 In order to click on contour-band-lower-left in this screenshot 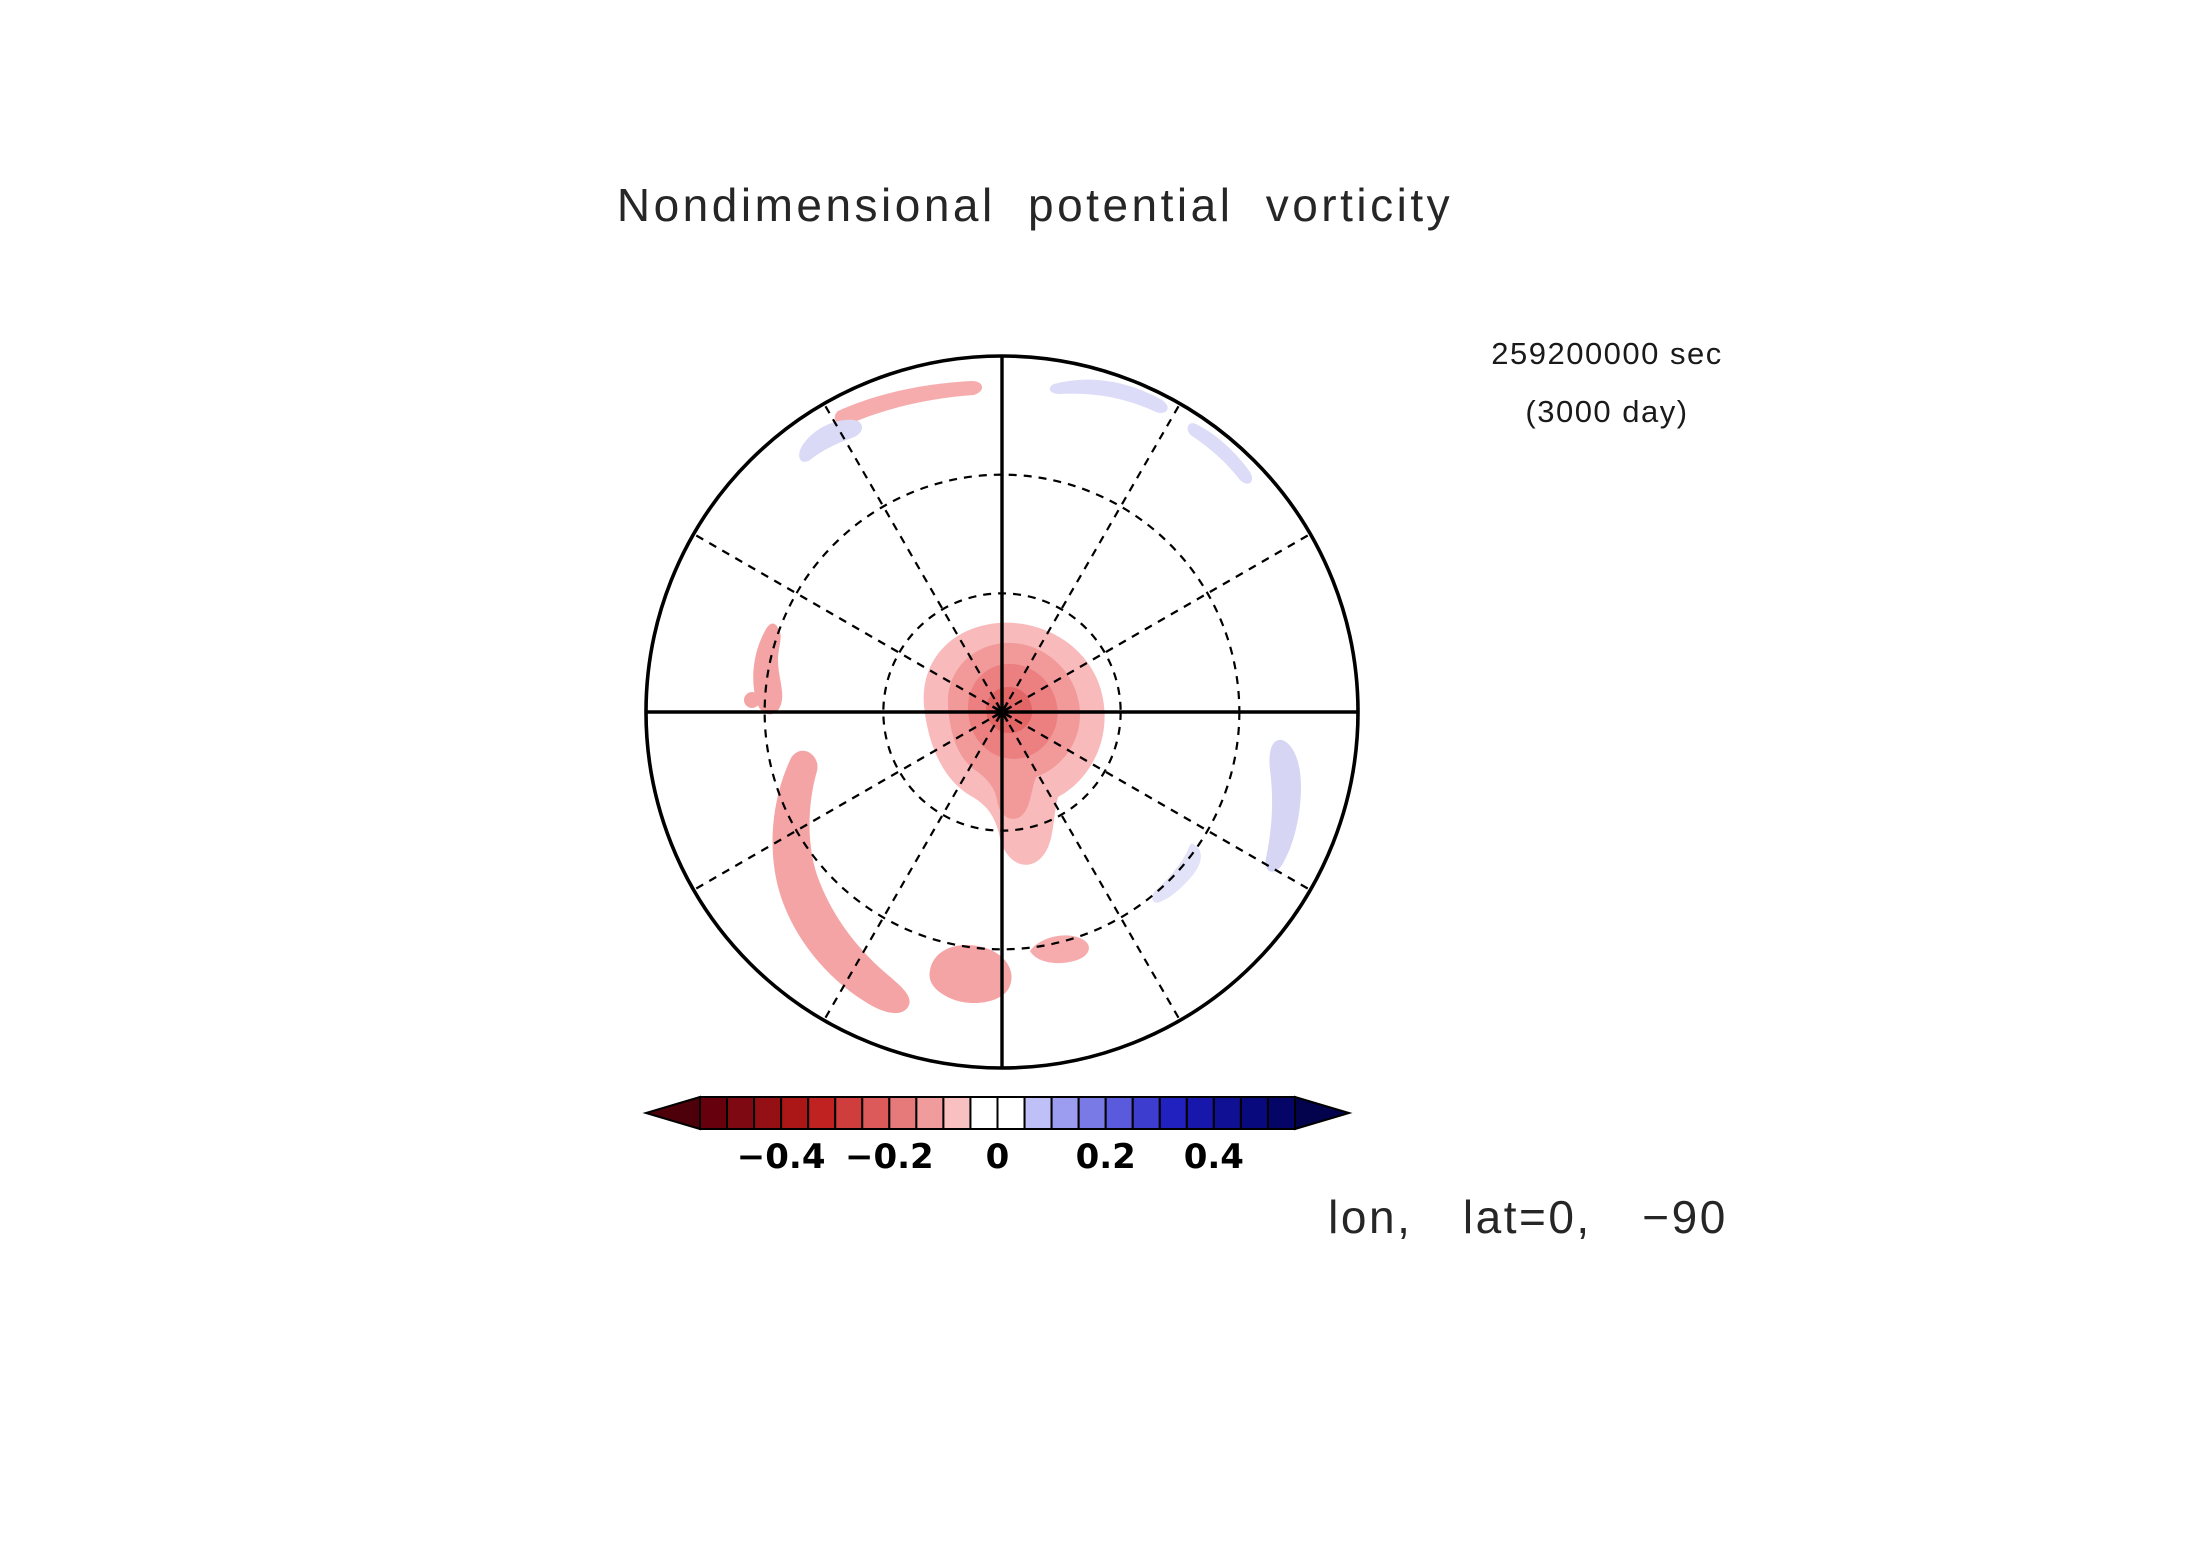, I will do `click(841, 882)`.